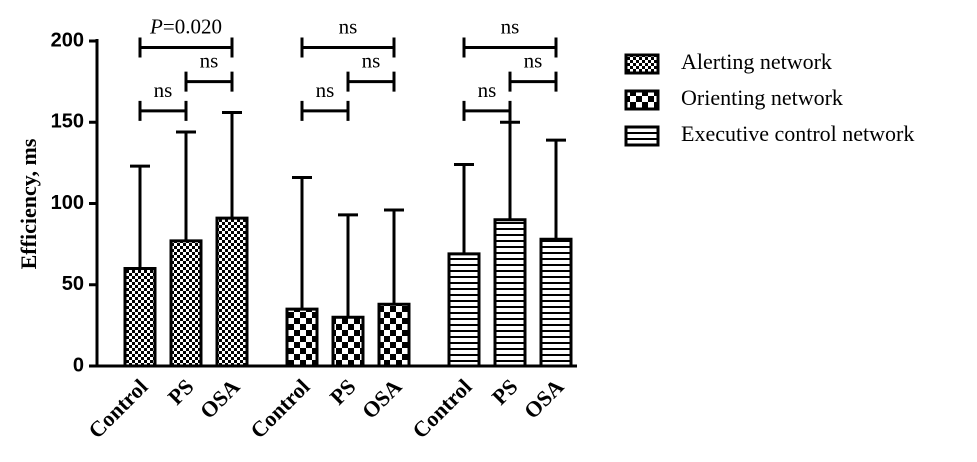 The height and width of the screenshot is (462, 977). What do you see at coordinates (762, 97) in the screenshot?
I see `legend-label: Orienting network` at bounding box center [762, 97].